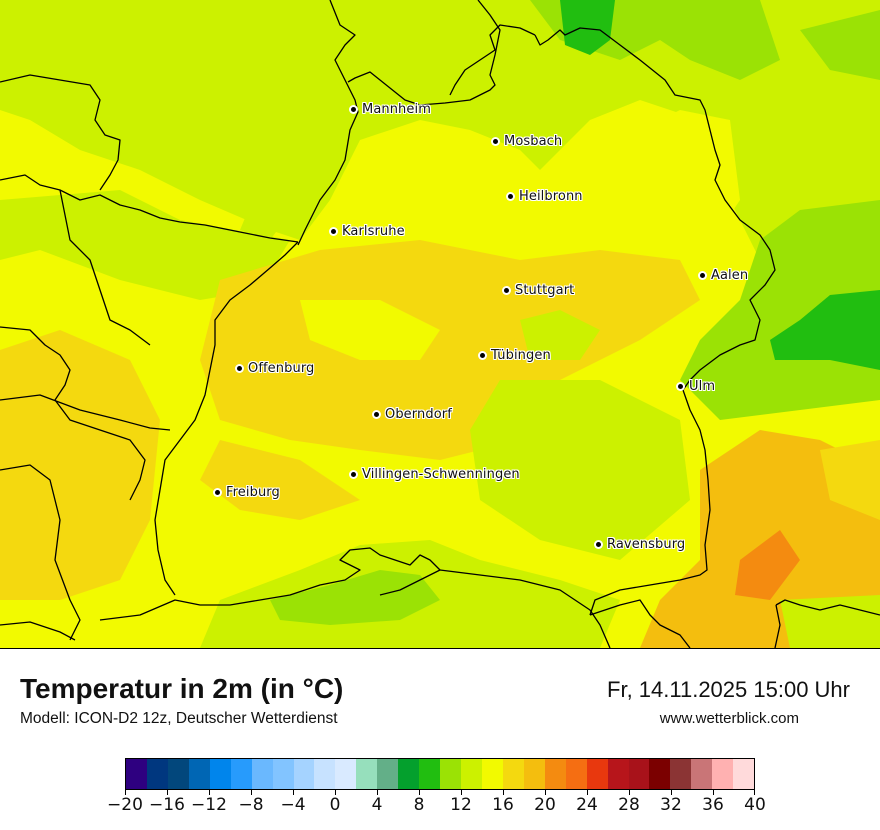  I want to click on colorbar-tick-label: 36, so click(713, 805).